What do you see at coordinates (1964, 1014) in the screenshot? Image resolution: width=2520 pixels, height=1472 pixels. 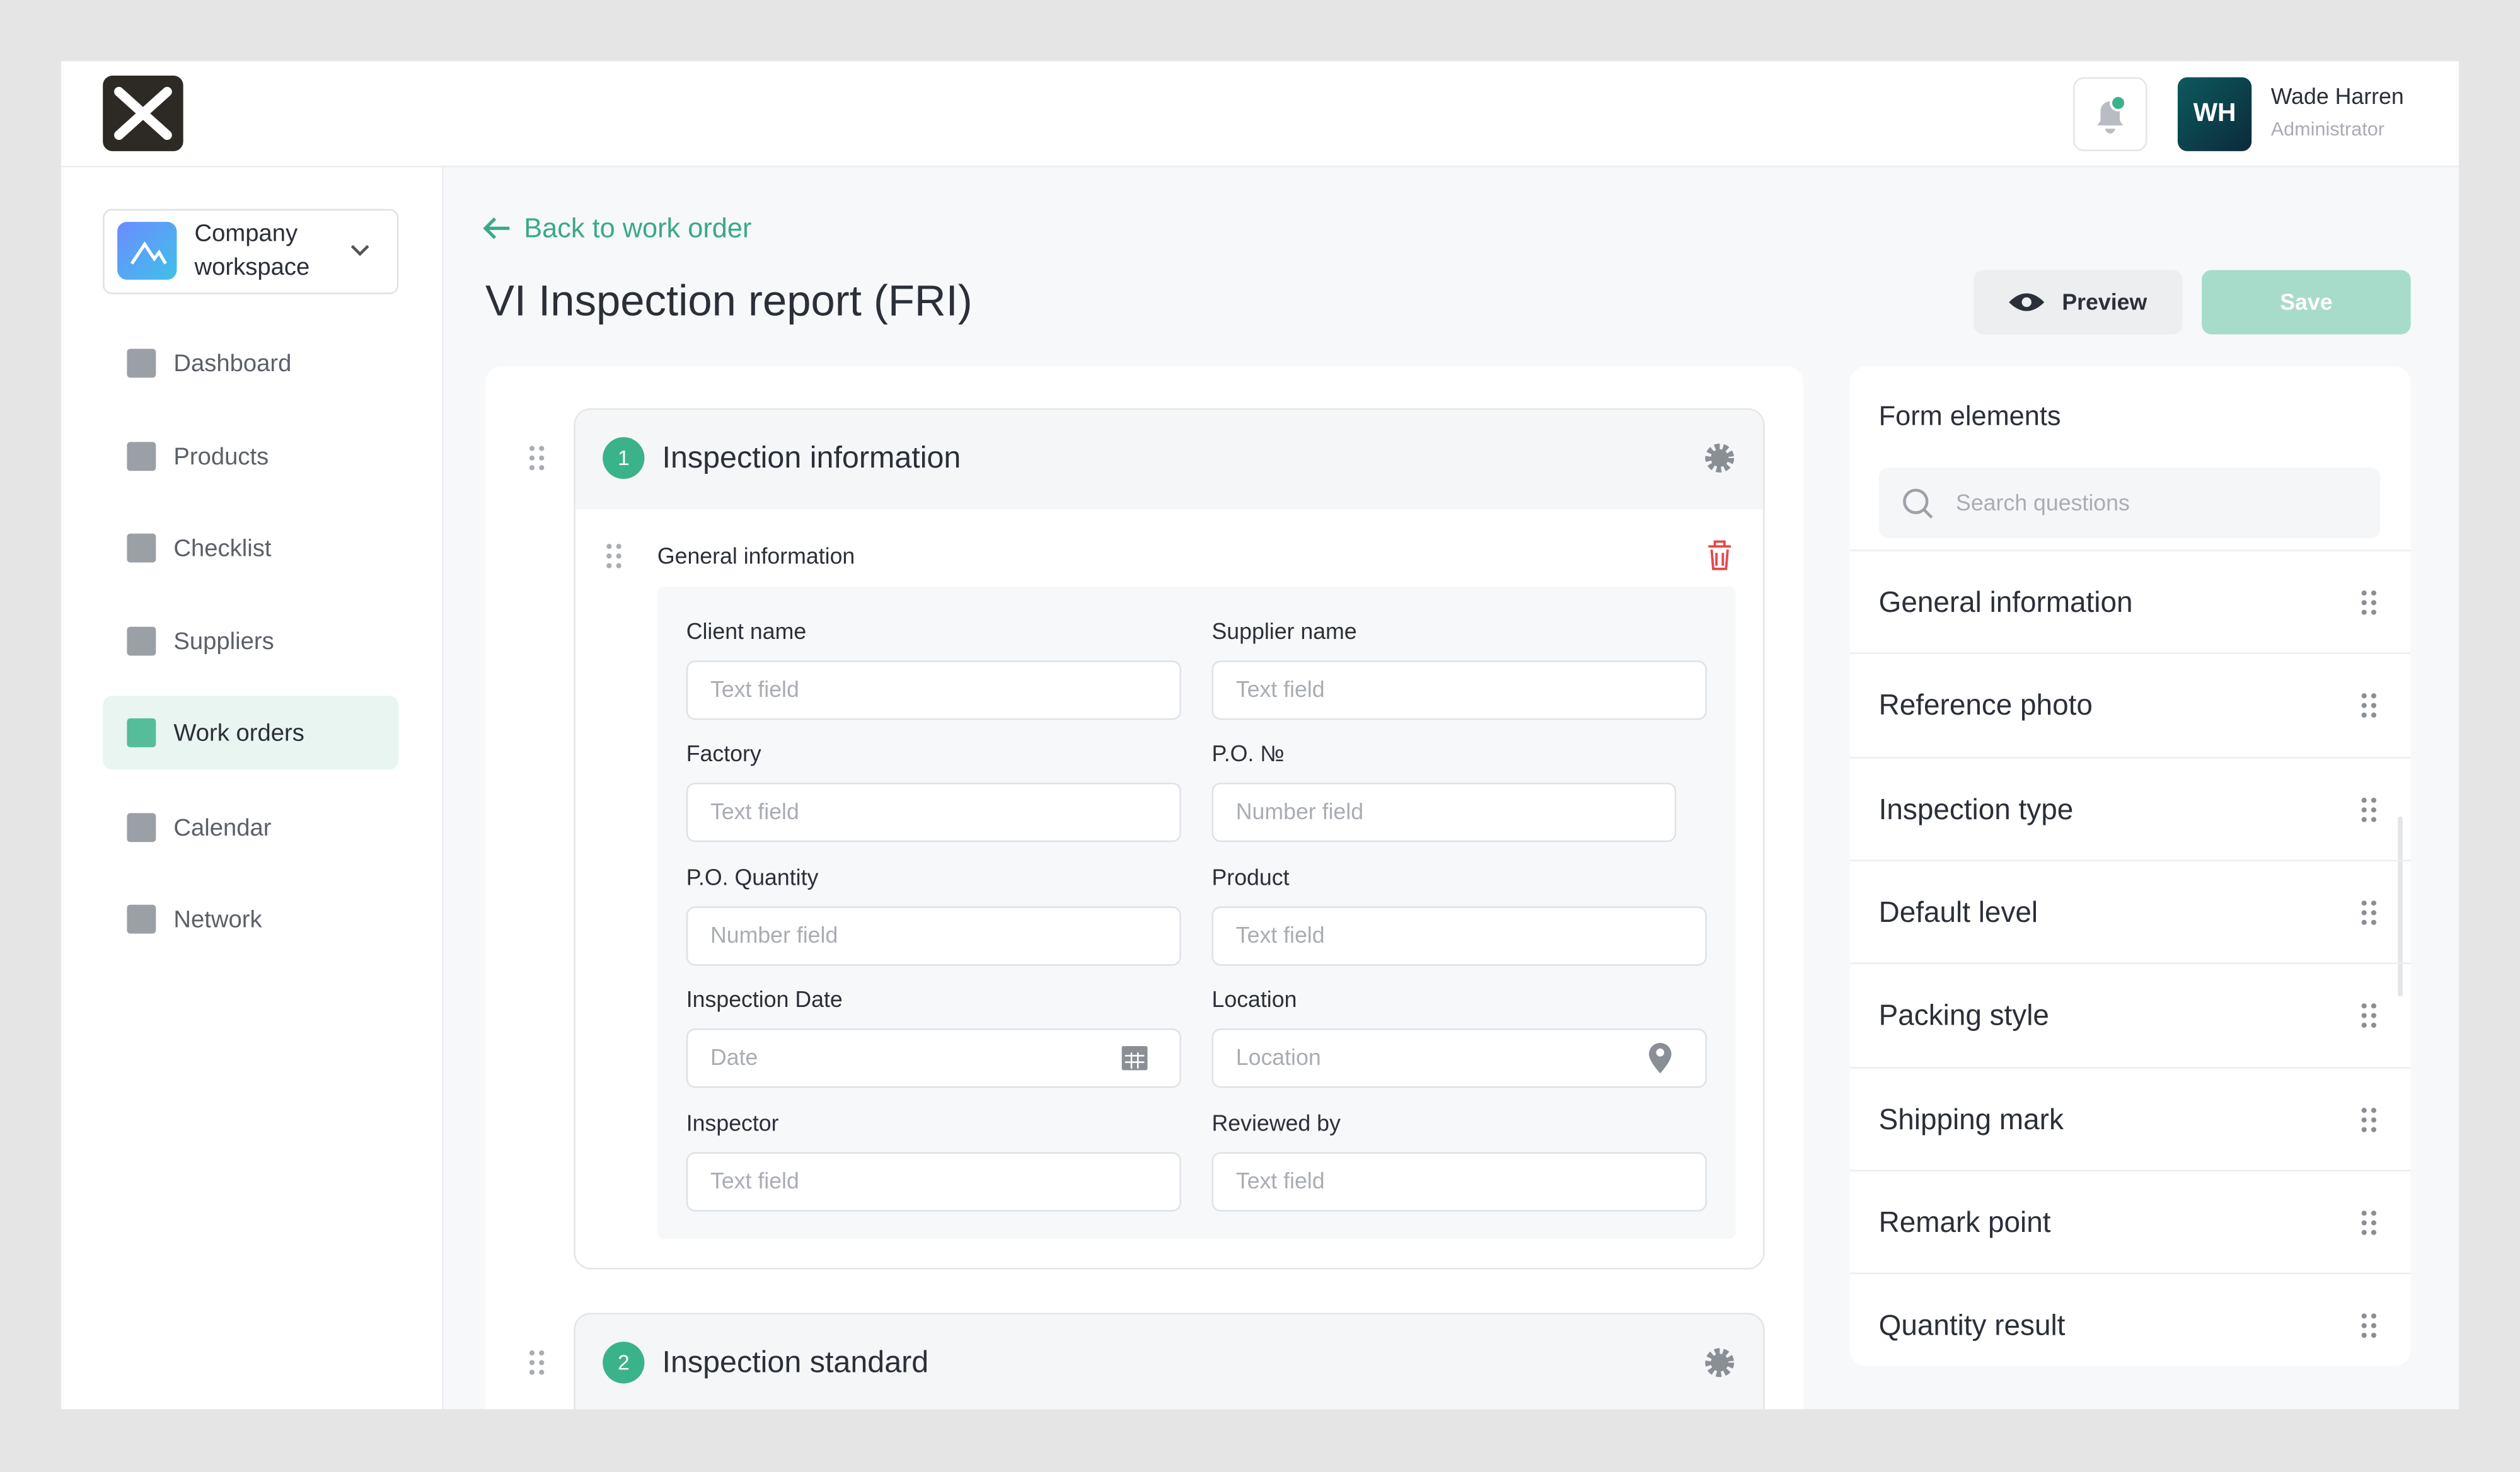 I see `form-element-item: Packing style` at bounding box center [1964, 1014].